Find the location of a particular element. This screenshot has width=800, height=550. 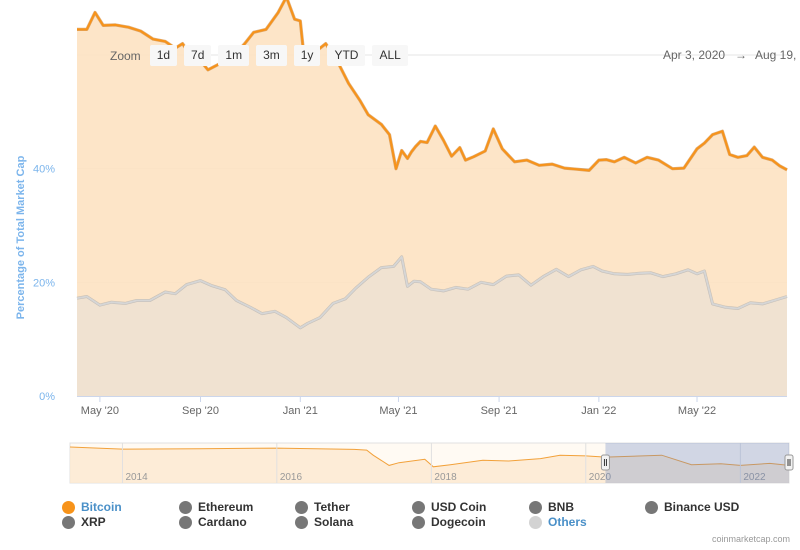

legend-item-bitcoin: Bitcoin is located at coordinates (92, 507).